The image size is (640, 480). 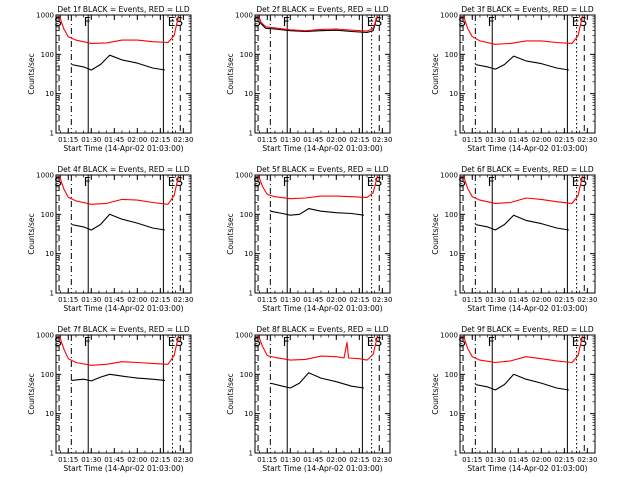 What do you see at coordinates (123, 9) in the screenshot?
I see `chart-title: Det 1f BLACK = Events, RED = LLD` at bounding box center [123, 9].